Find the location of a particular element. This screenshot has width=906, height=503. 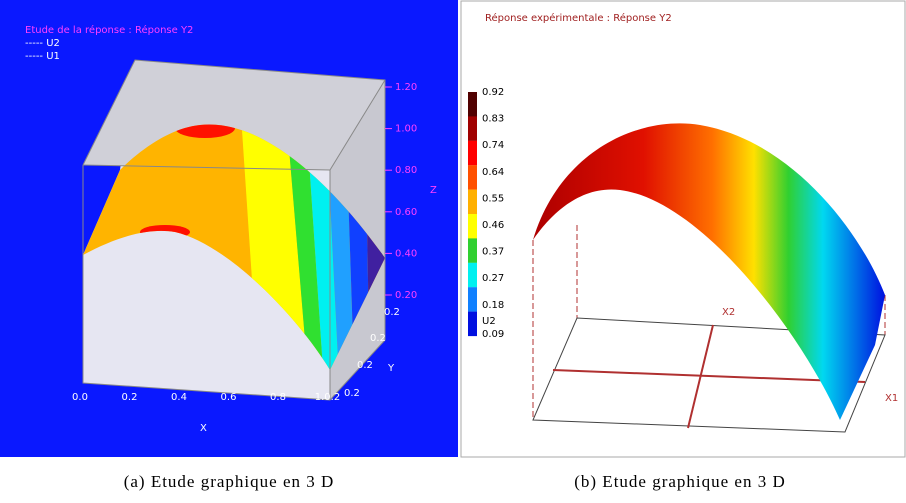

colorbar-tick-label: 0.92 is located at coordinates (493, 92).